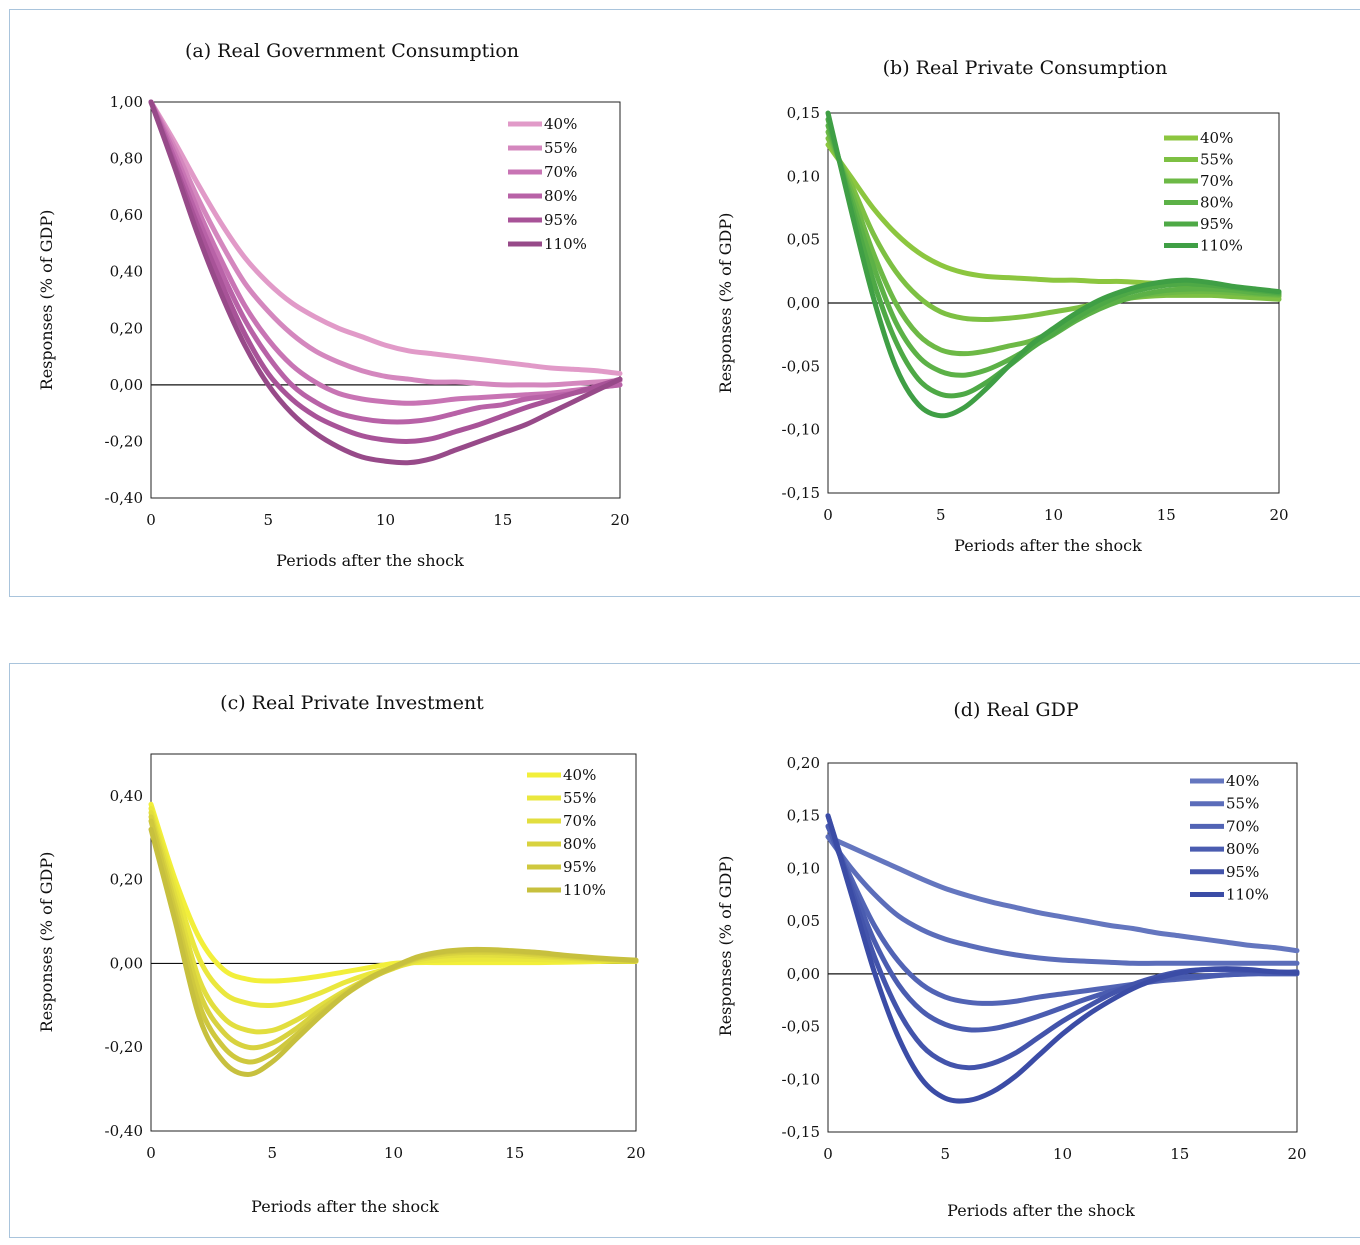  Describe the element at coordinates (352, 51) in the screenshot. I see `chart-title: (a) Real Government Consumption` at that location.